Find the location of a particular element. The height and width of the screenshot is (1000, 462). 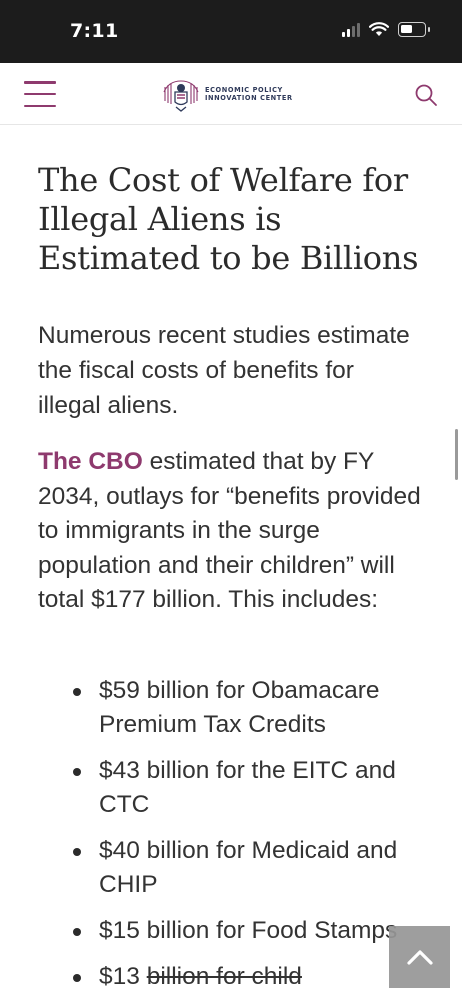

status-icons is located at coordinates (386, 29).